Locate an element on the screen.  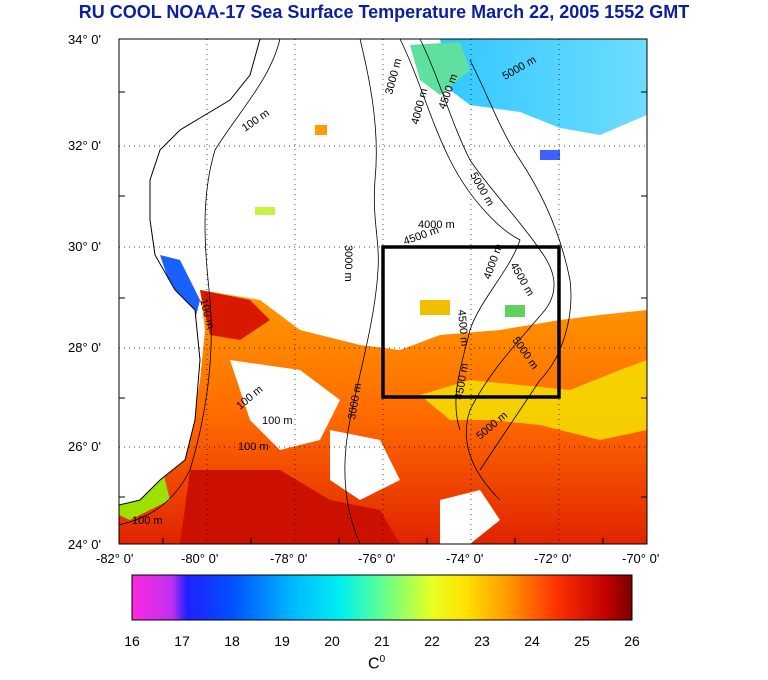
lat-label: 30° 0' is located at coordinates (84, 246).